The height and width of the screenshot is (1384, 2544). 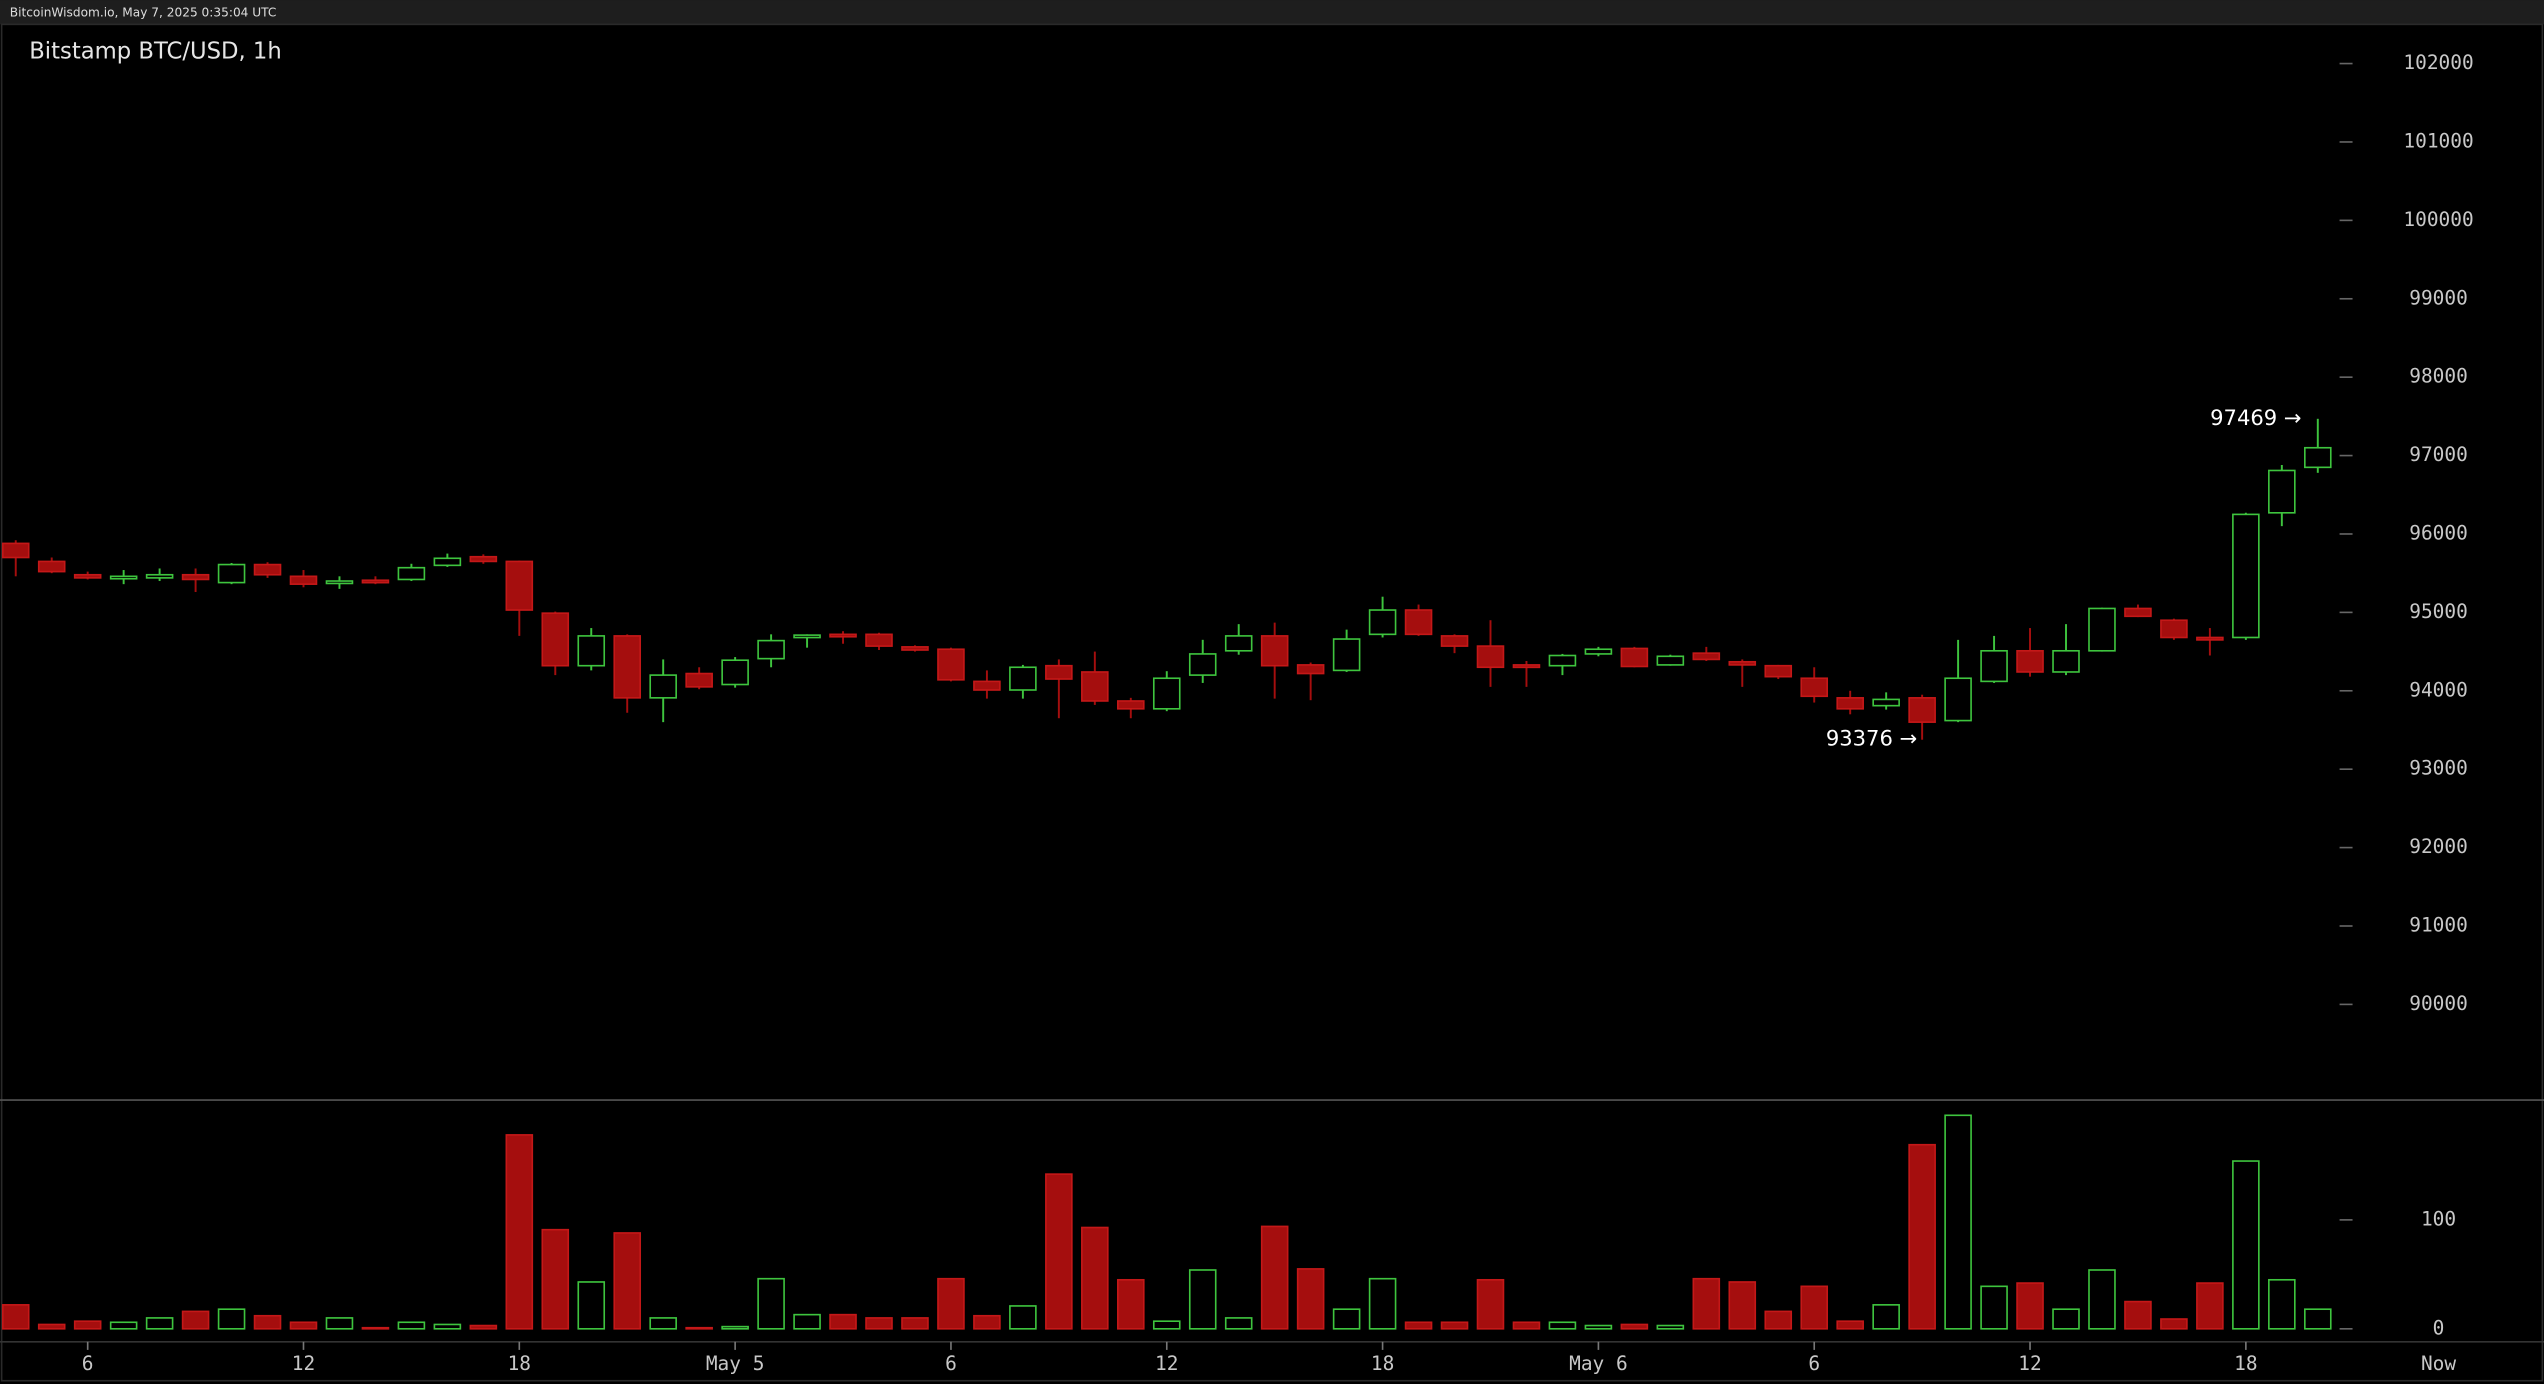 I want to click on y-tick-label: 96000, so click(x=2438, y=532).